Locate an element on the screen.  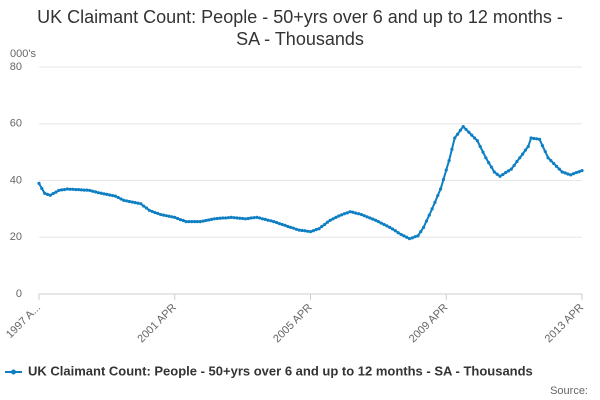
x-tick-label: 2005 APR is located at coordinates (293, 324).